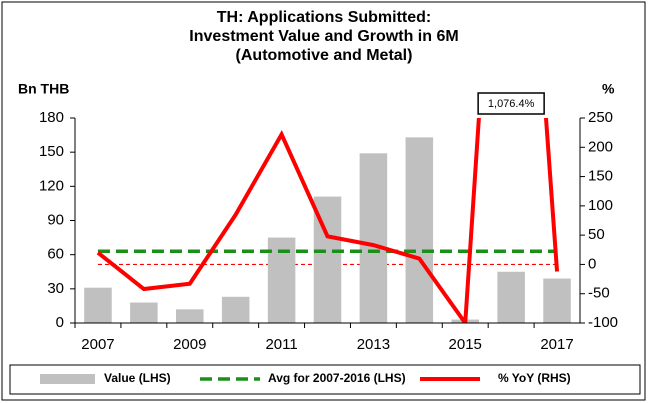 The height and width of the screenshot is (403, 648). I want to click on value-label: 1,076.4%, so click(511, 104).